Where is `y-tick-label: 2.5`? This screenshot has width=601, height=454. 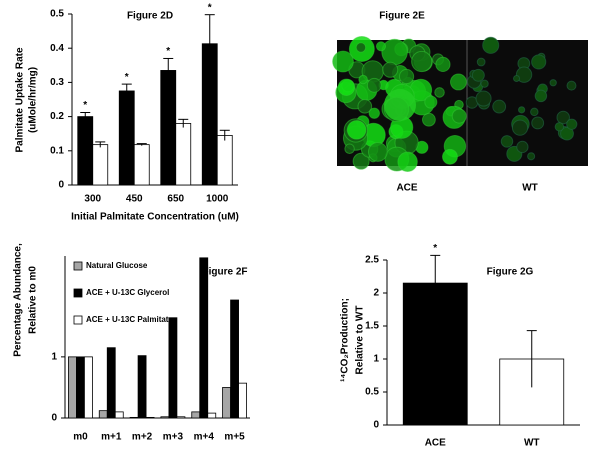
y-tick-label: 2.5 is located at coordinates (372, 260).